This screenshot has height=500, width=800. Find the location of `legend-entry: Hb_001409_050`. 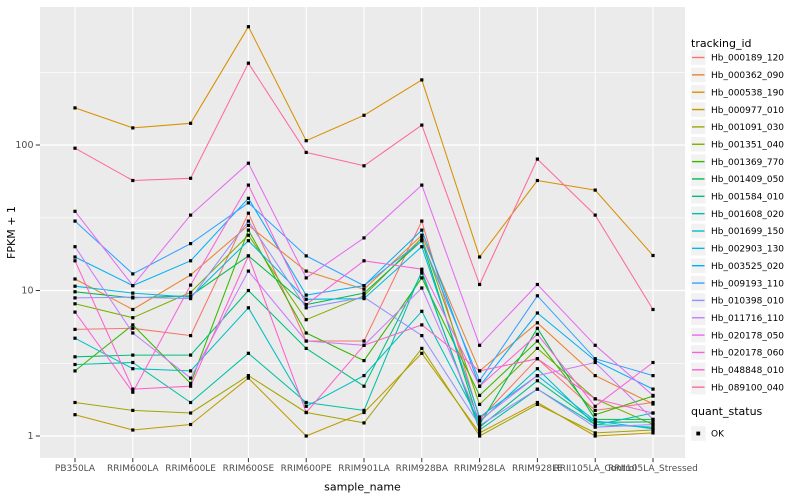

legend-entry: Hb_001409_050 is located at coordinates (737, 179).